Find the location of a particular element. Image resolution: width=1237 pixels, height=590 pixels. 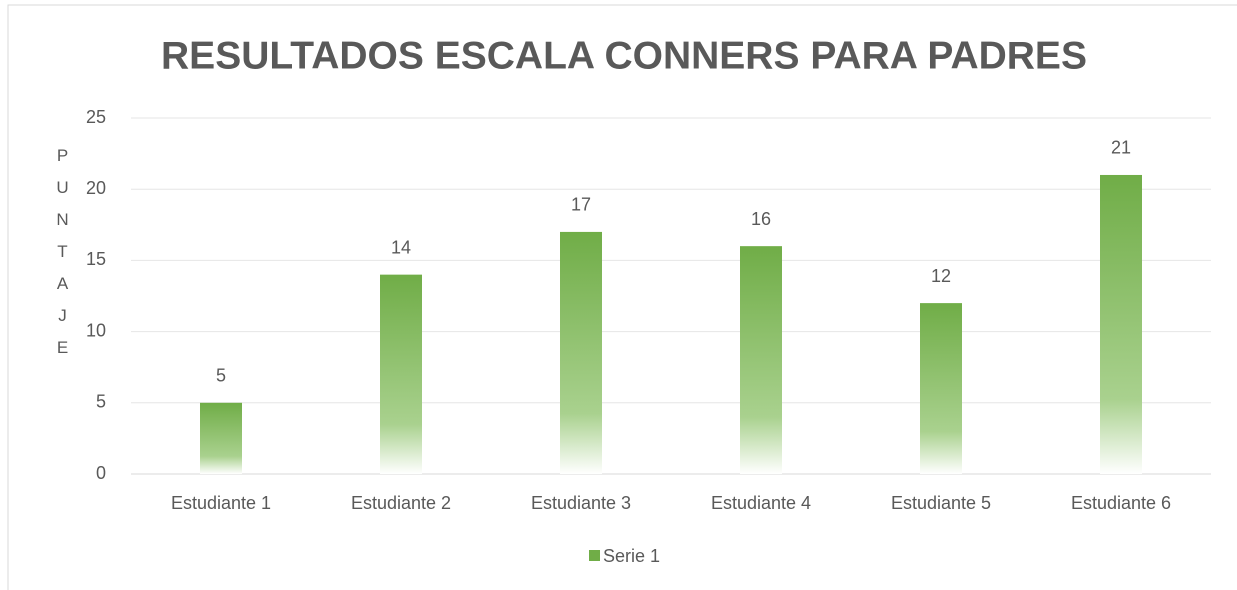

data-label: 5 is located at coordinates (221, 376).